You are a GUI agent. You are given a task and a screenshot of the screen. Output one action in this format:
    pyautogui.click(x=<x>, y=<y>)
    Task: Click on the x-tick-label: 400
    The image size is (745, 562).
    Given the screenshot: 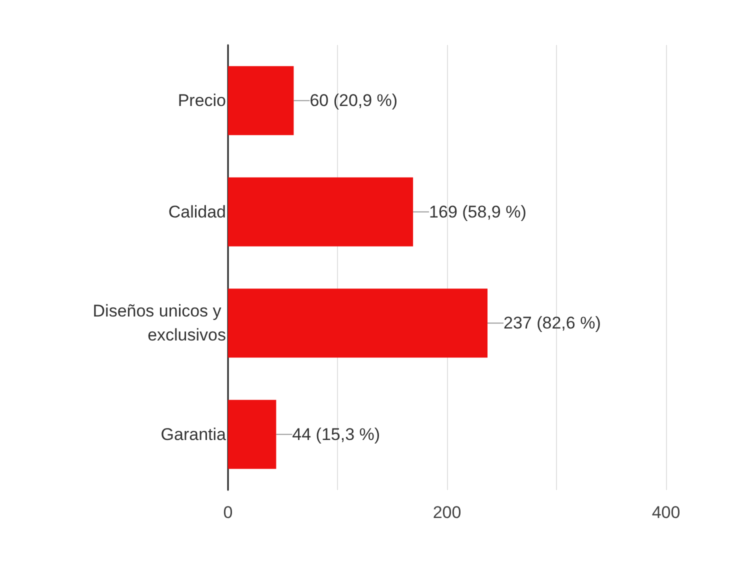 What is the action you would take?
    pyautogui.click(x=666, y=512)
    